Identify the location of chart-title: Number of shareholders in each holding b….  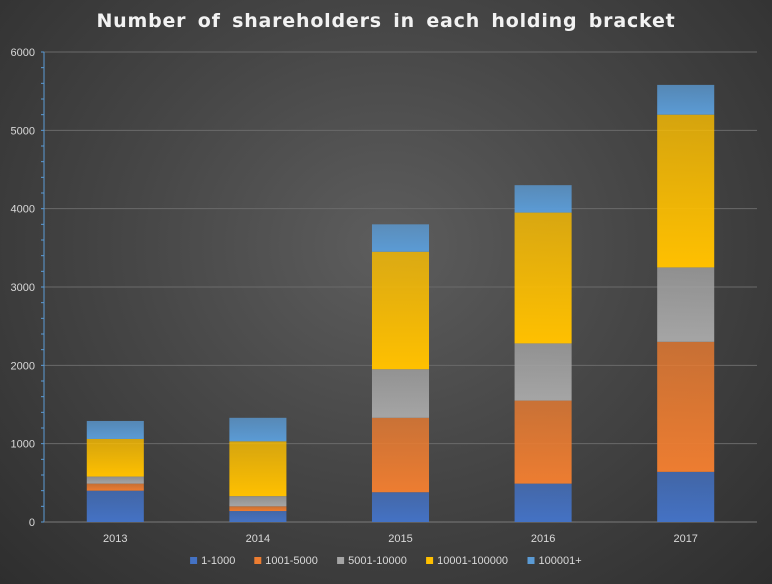
(386, 21).